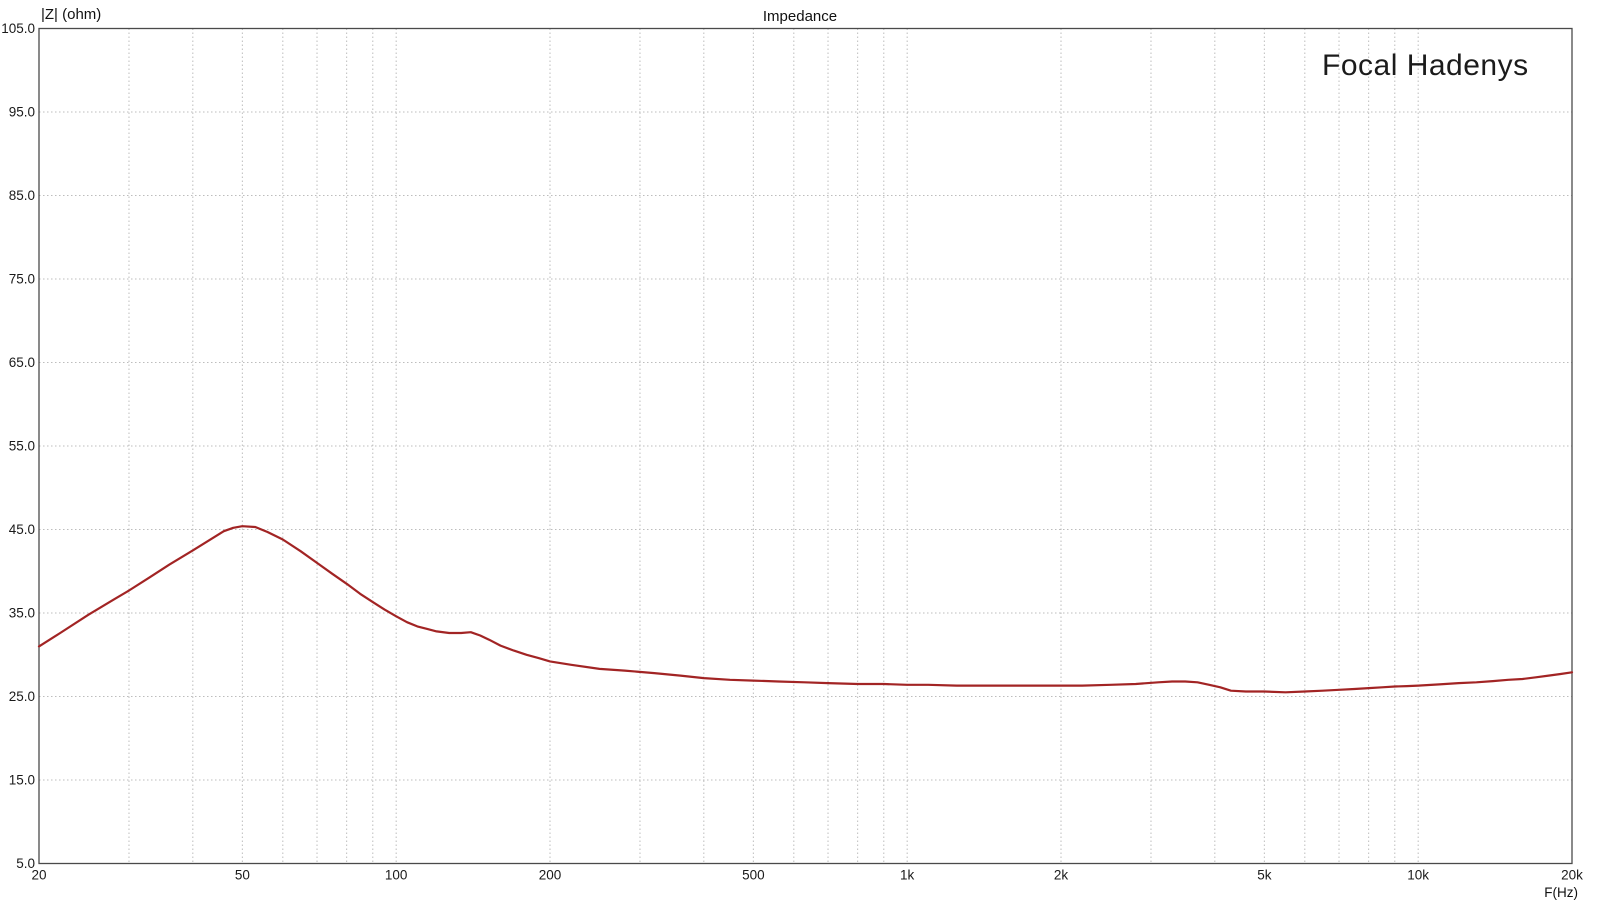 Image resolution: width=1600 pixels, height=903 pixels. I want to click on y-tick-label: 25.0, so click(22, 696).